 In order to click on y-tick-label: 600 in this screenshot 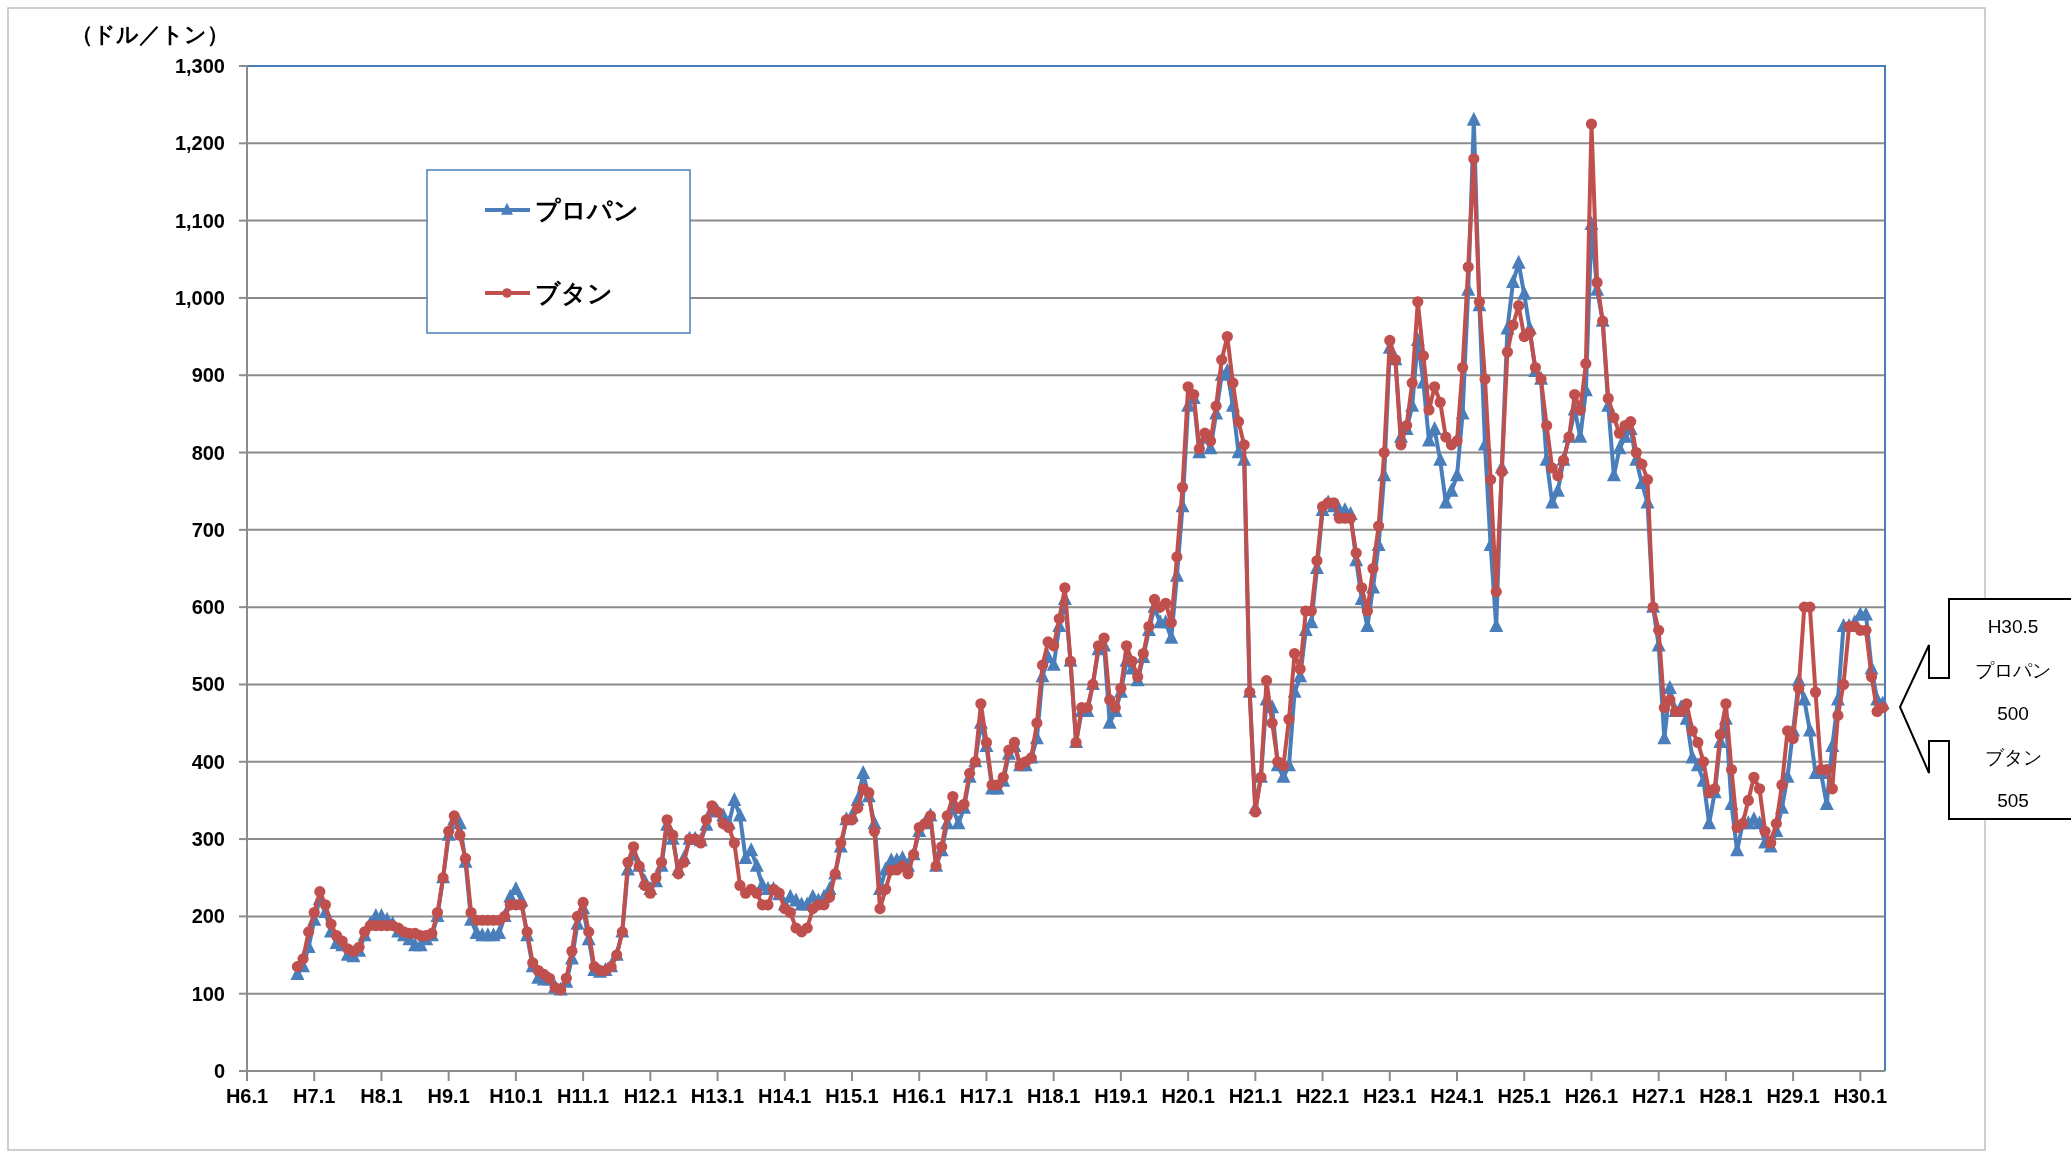, I will do `click(208, 607)`.